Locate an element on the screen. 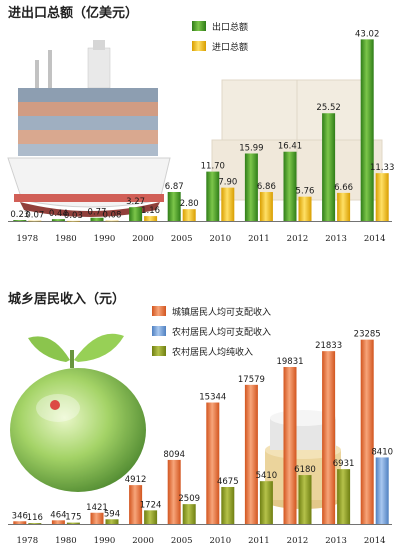 The height and width of the screenshot is (547, 400). chart1-data-label-s1-2012: 5.76 is located at coordinates (305, 192).